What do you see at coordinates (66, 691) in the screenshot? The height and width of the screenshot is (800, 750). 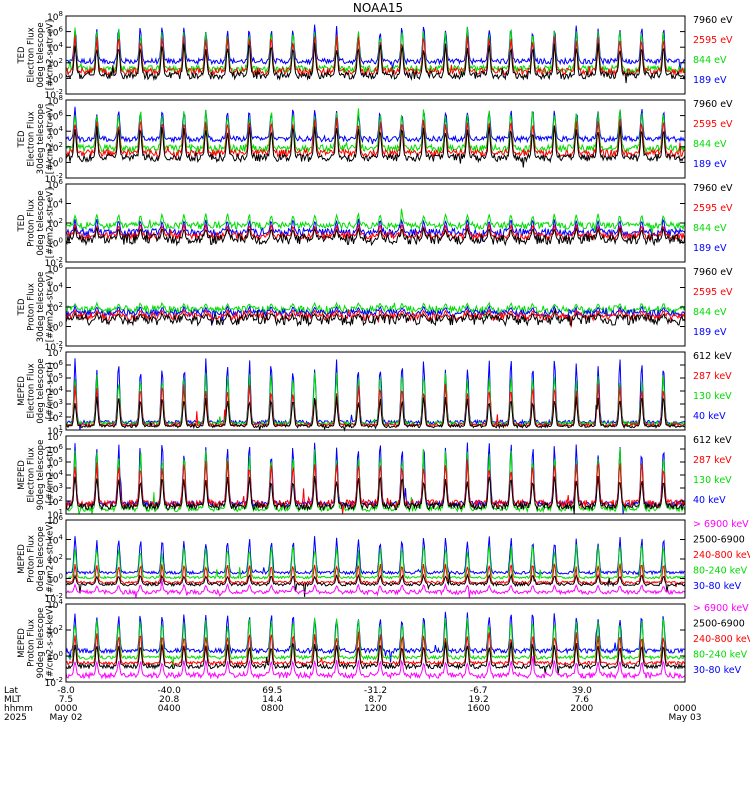 I see `x-tick-label: -8.0` at bounding box center [66, 691].